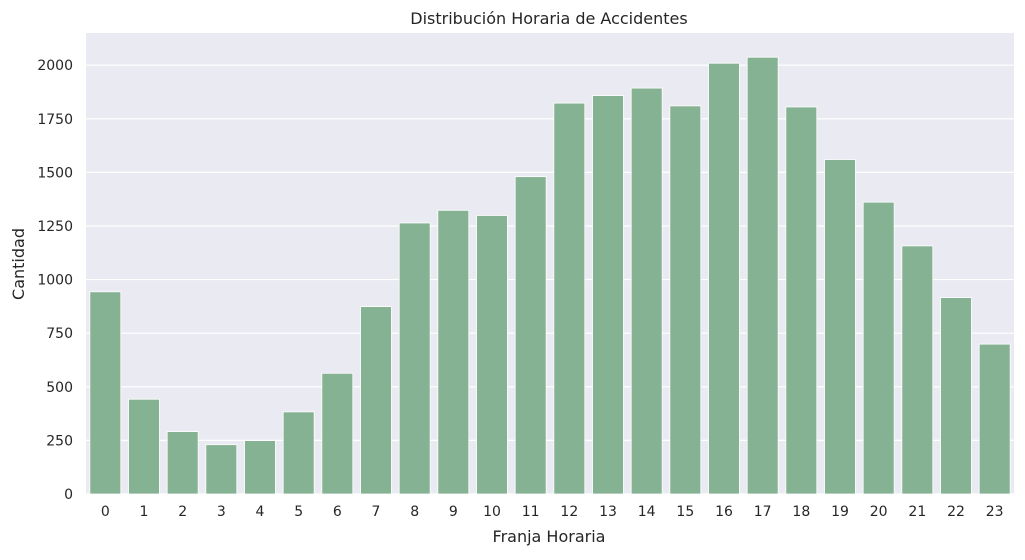 This screenshot has height=560, width=1025. Describe the element at coordinates (59, 441) in the screenshot. I see `y-tick-label: 250` at that location.